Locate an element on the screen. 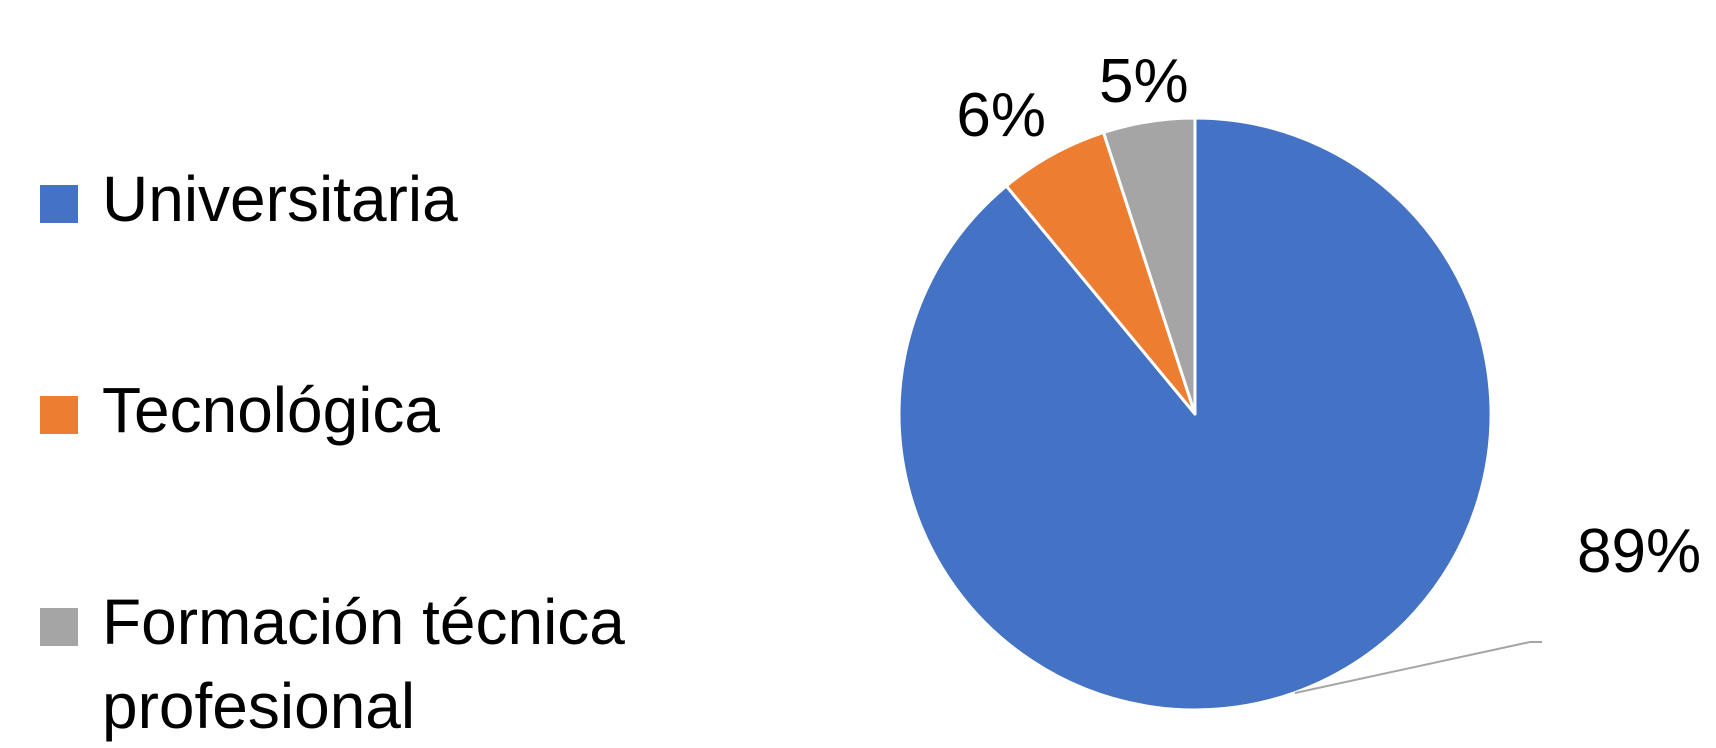 The image size is (1716, 748). legend-item-formacion-tecnica: Formación técnica profesional is located at coordinates (332, 664).